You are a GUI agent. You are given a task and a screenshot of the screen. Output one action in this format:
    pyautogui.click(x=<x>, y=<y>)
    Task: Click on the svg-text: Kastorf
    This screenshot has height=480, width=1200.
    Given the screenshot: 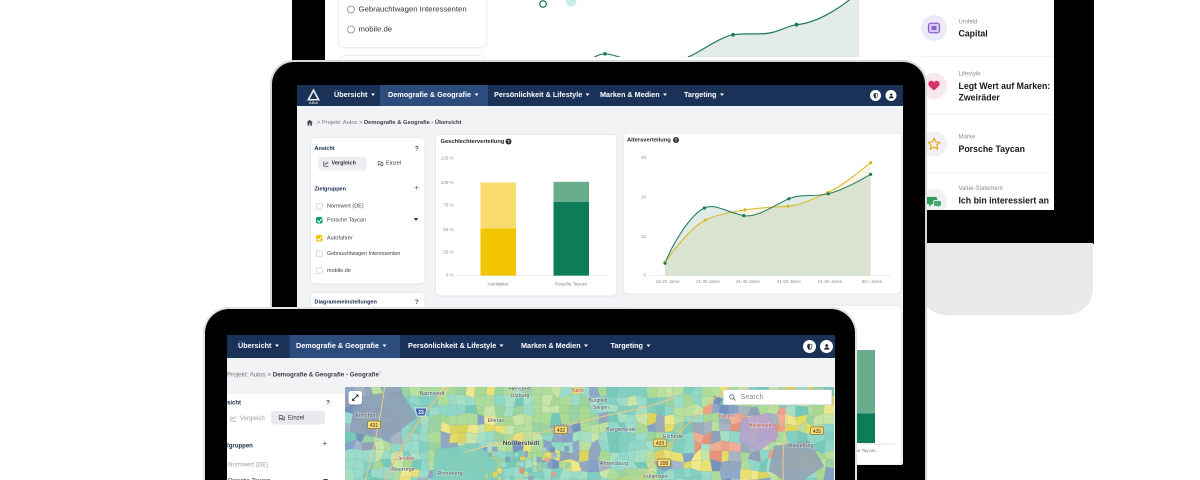 What is the action you would take?
    pyautogui.click(x=727, y=417)
    